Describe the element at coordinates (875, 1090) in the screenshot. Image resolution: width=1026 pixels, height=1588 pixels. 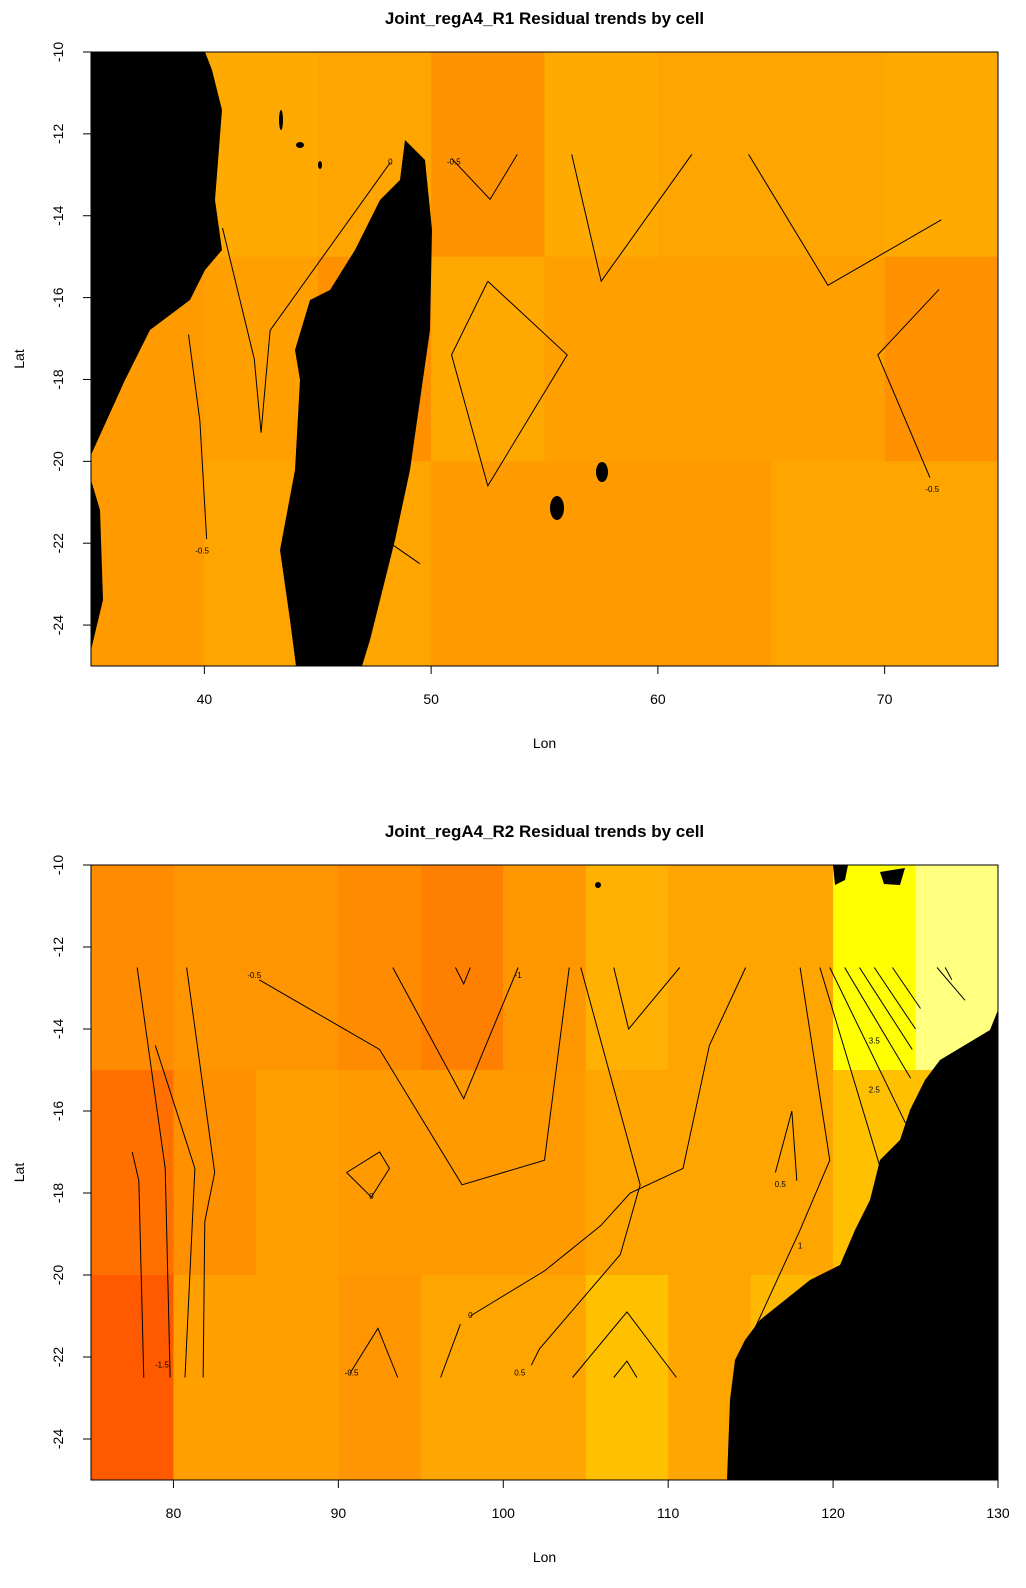
I see `contour-label: 2.5` at that location.